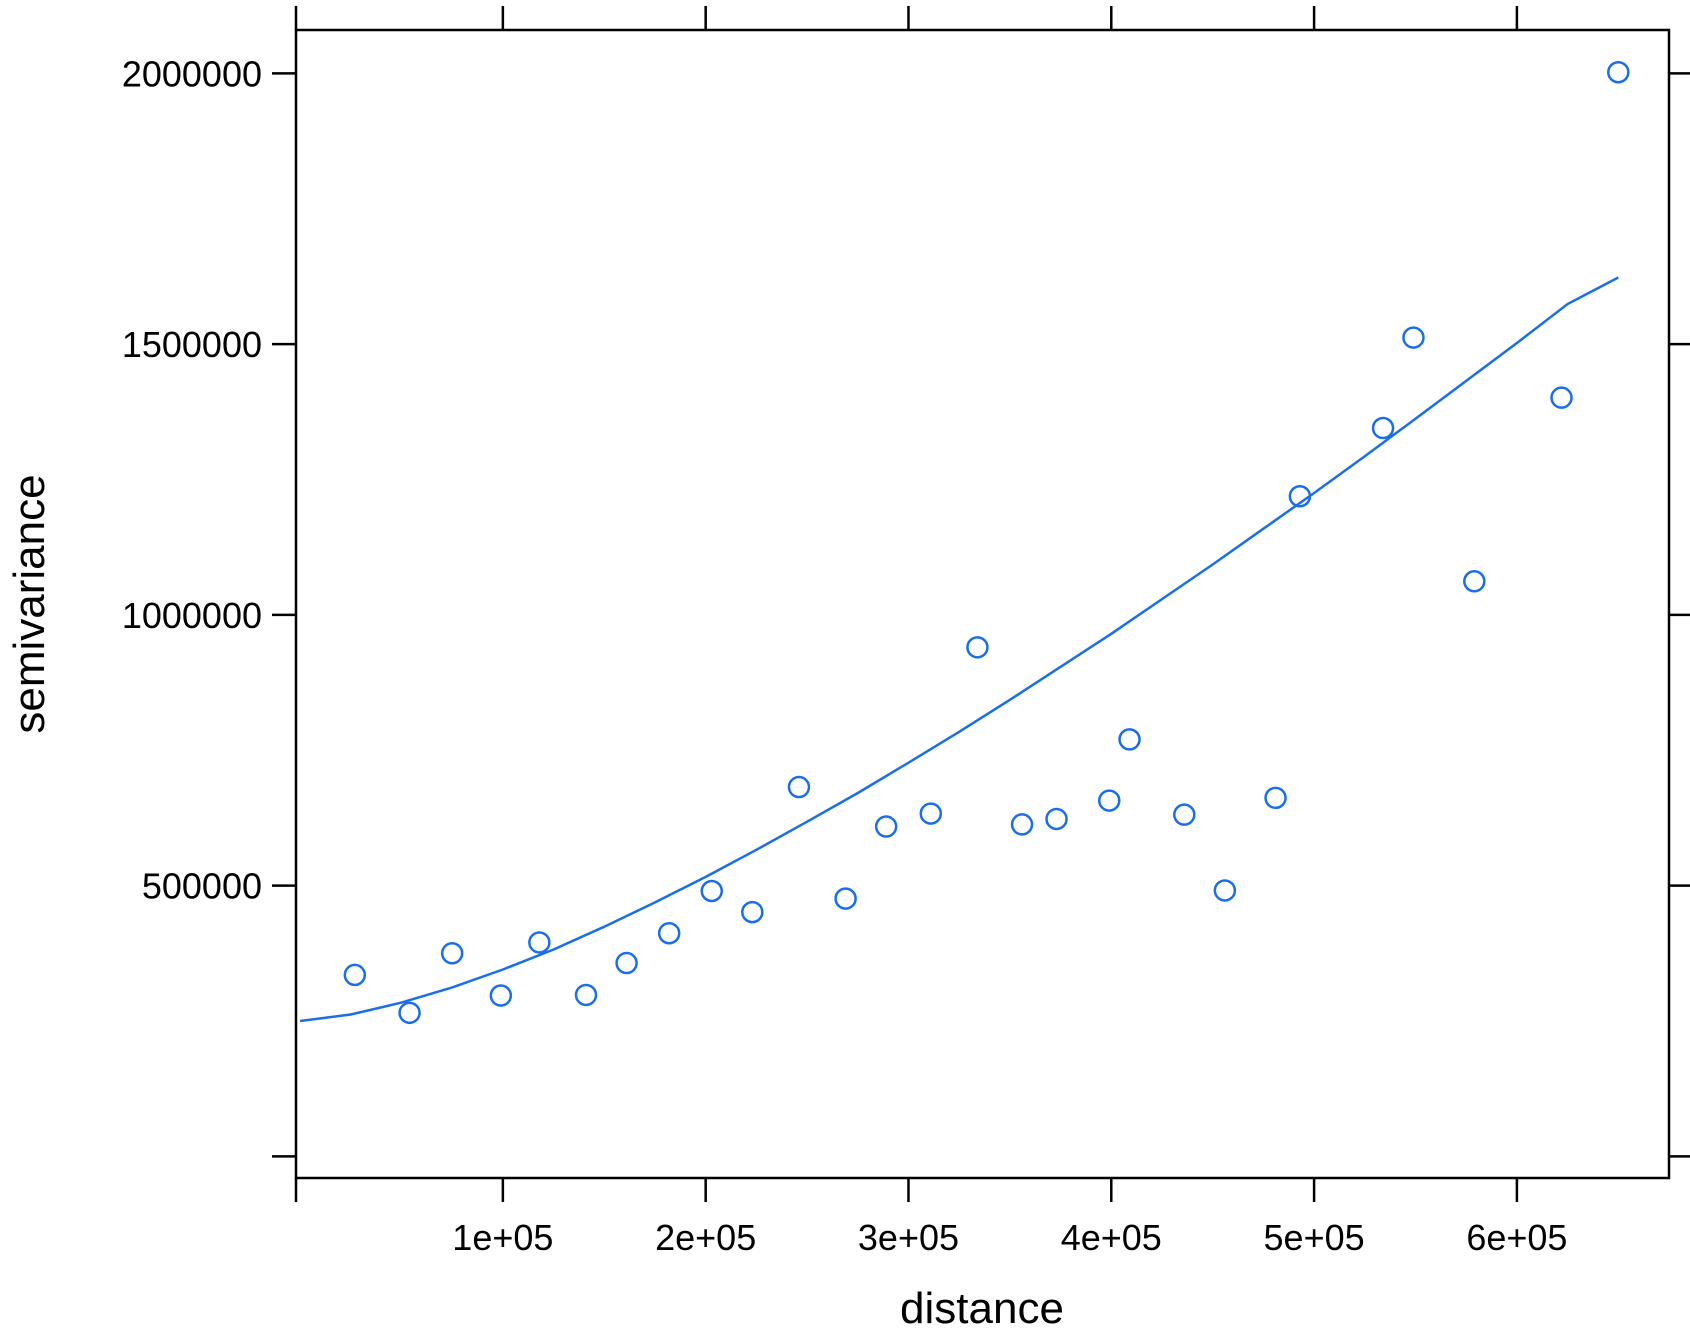 Image resolution: width=1690 pixels, height=1342 pixels. What do you see at coordinates (1314, 1237) in the screenshot?
I see `x-tick-label: 5e+05` at bounding box center [1314, 1237].